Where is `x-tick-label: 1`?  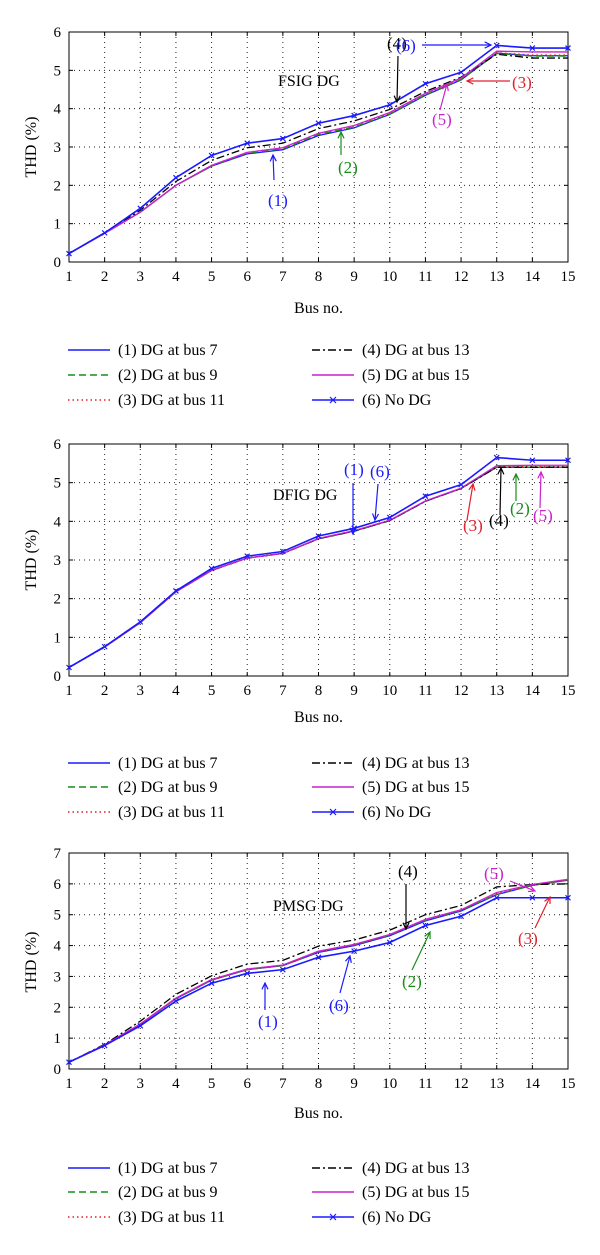 x-tick-label: 1 is located at coordinates (69, 277).